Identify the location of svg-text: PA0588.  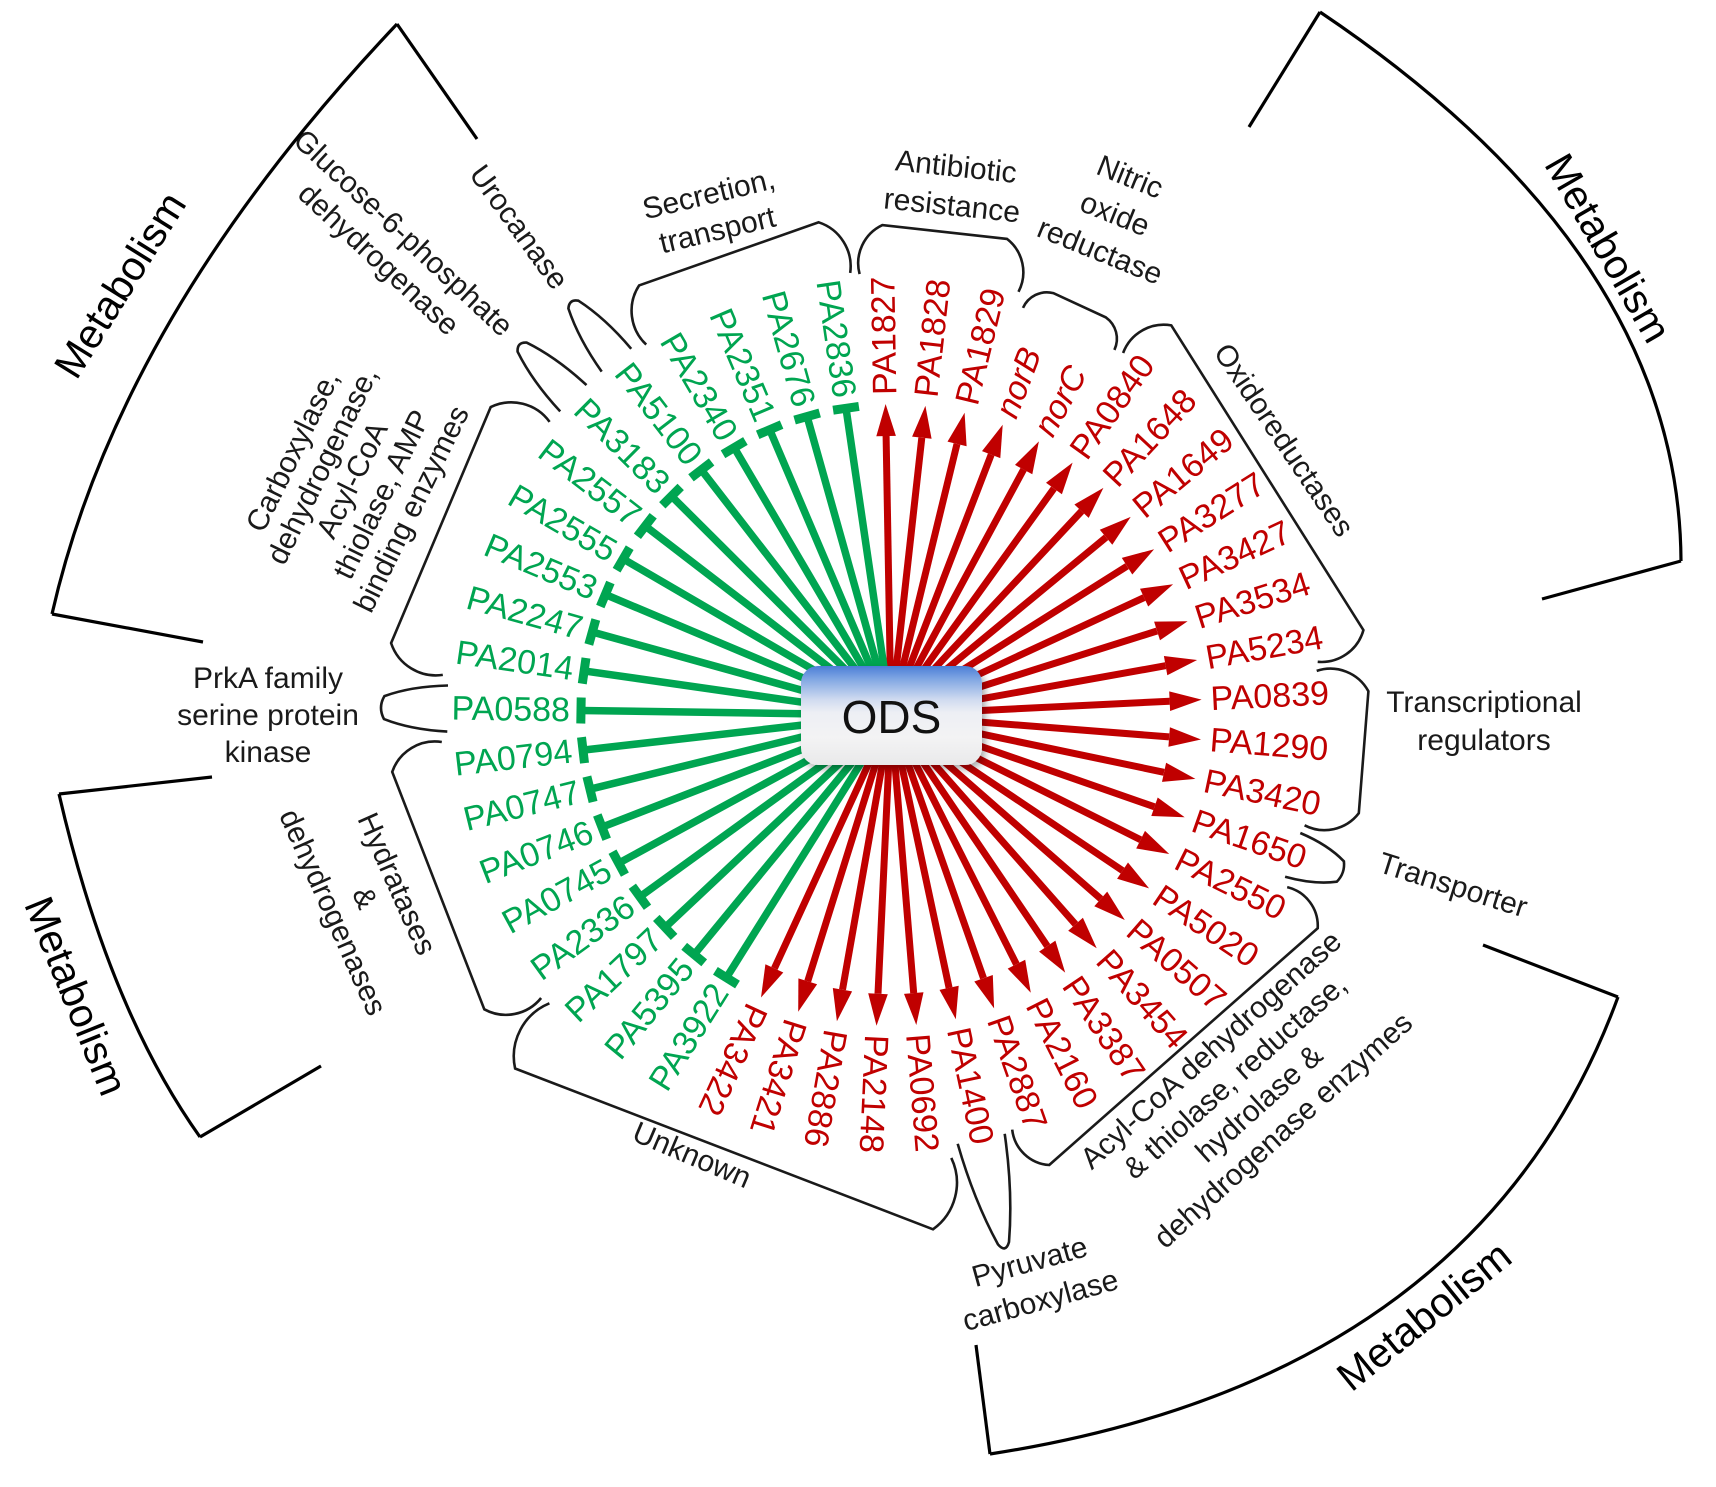
(510, 710).